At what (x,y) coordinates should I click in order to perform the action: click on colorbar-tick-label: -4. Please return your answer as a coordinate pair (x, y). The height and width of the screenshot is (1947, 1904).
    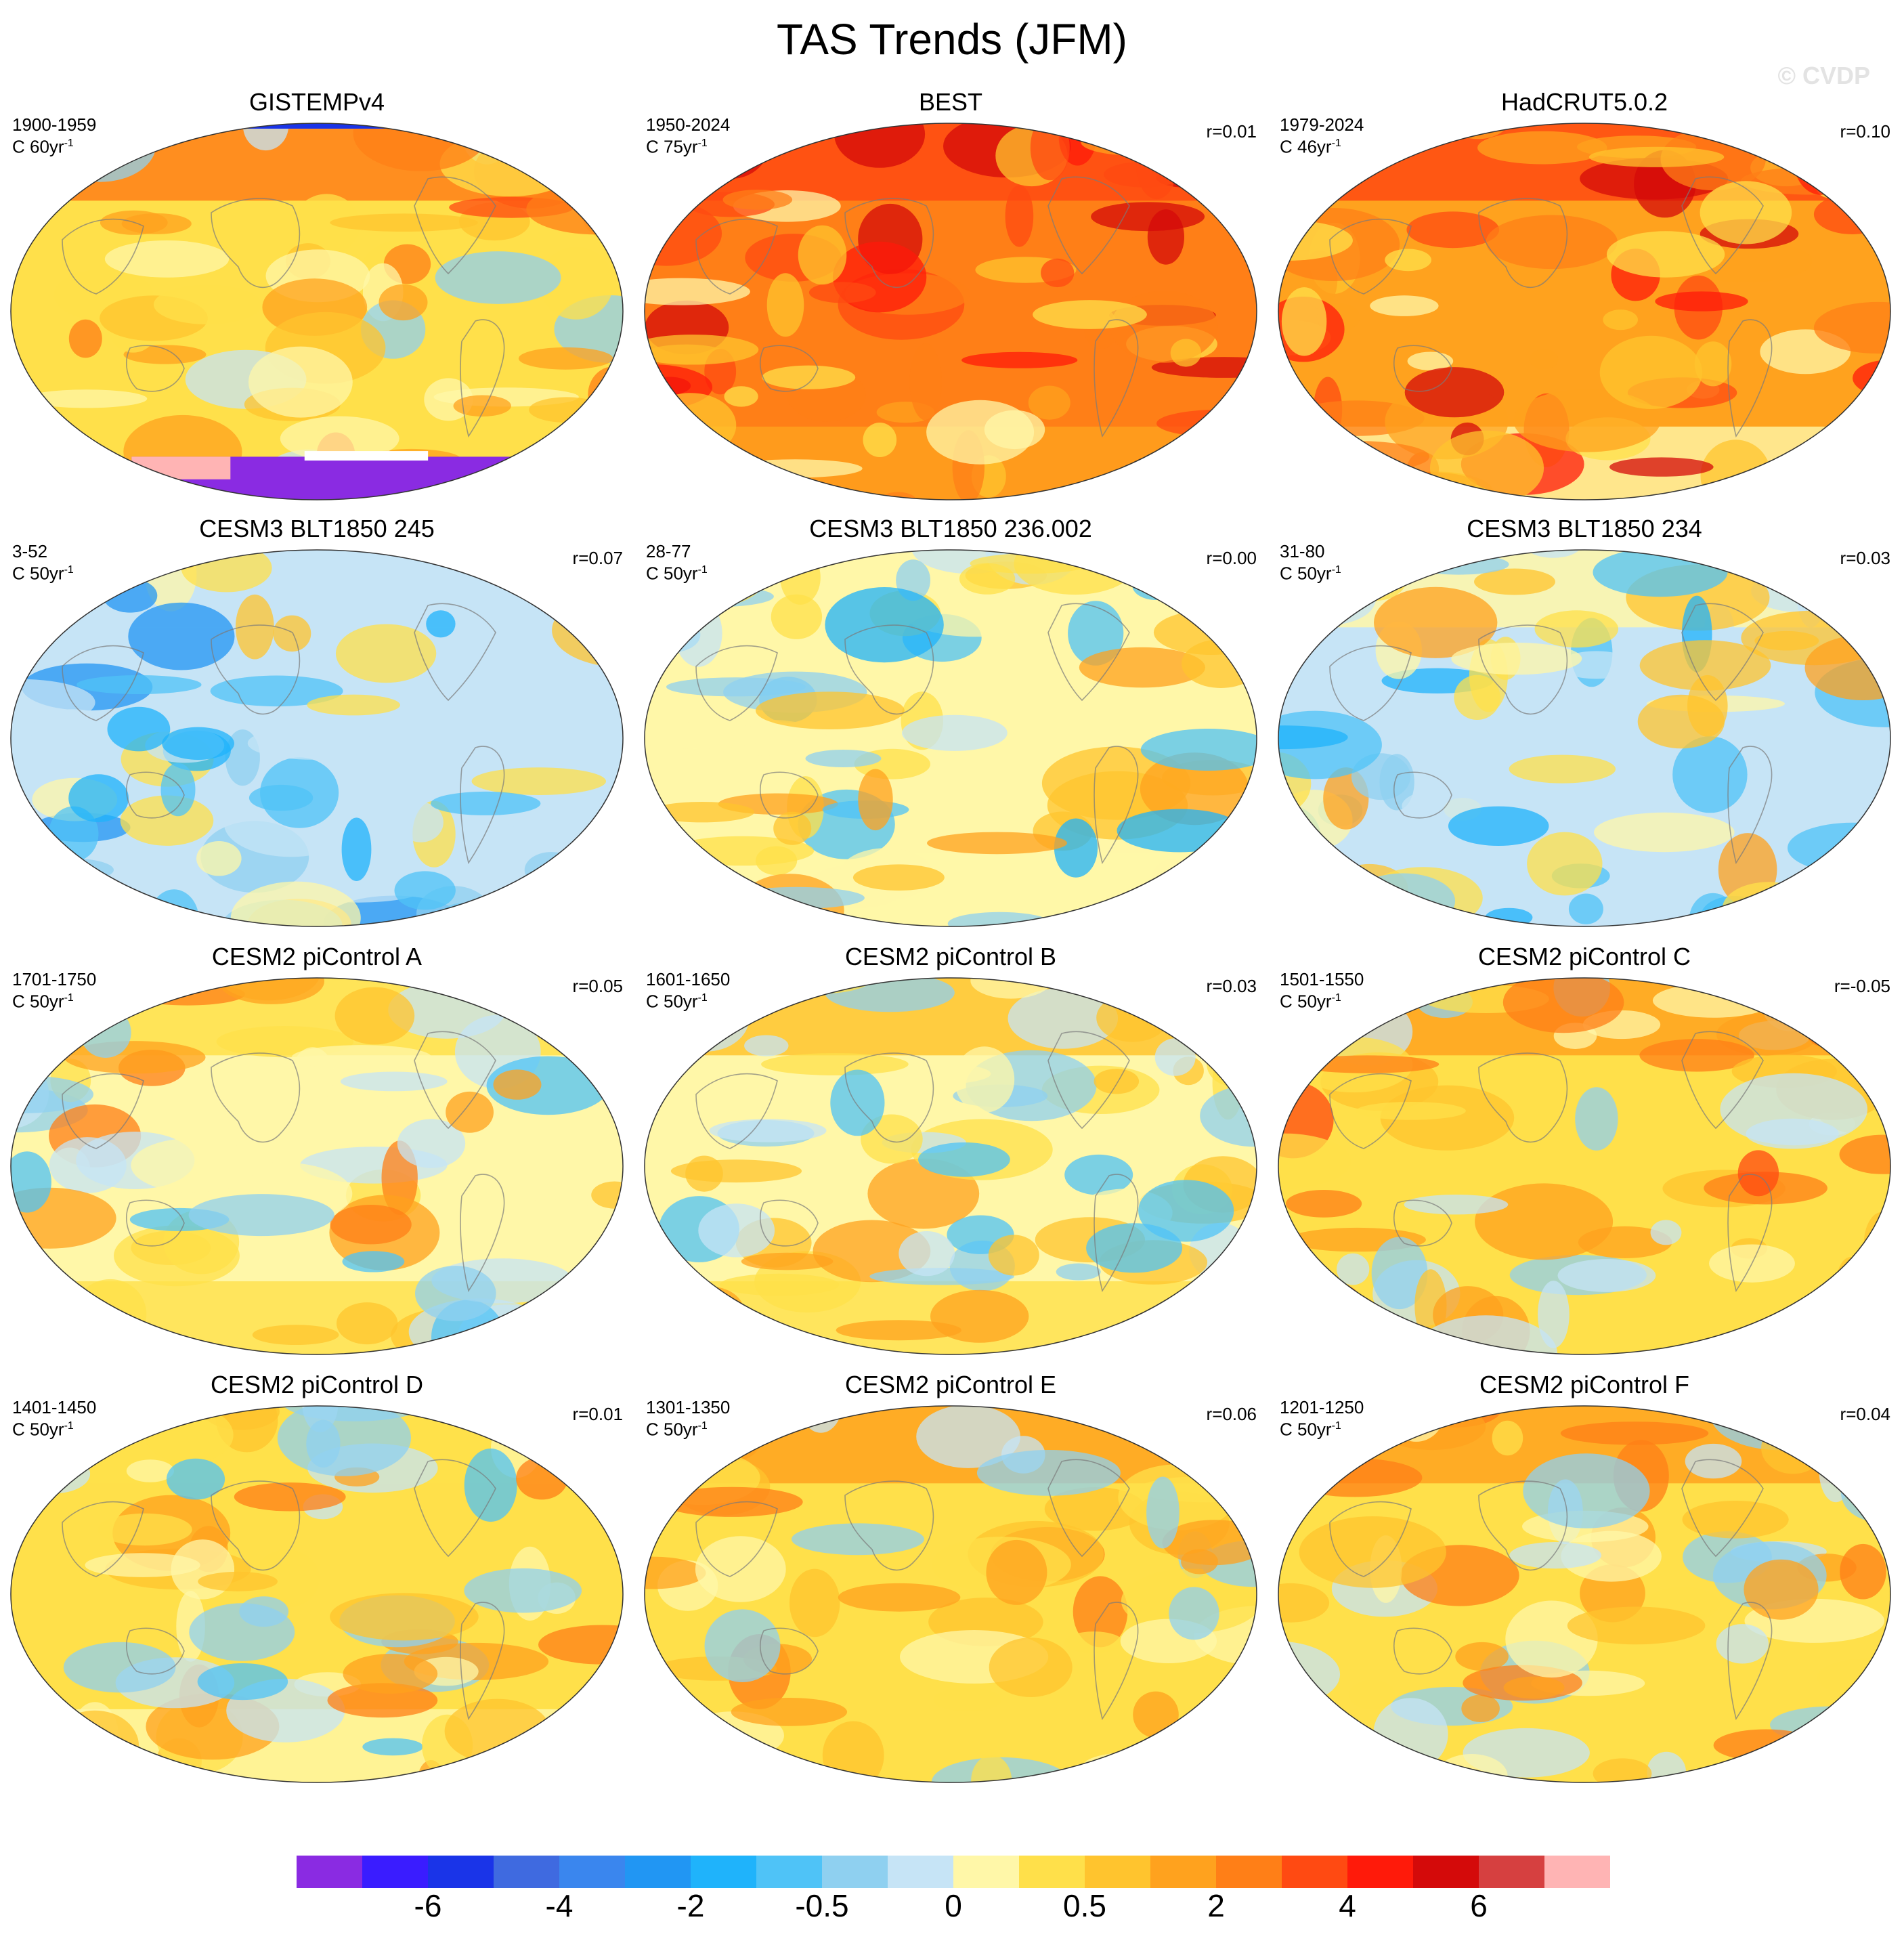
    Looking at the image, I should click on (560, 1905).